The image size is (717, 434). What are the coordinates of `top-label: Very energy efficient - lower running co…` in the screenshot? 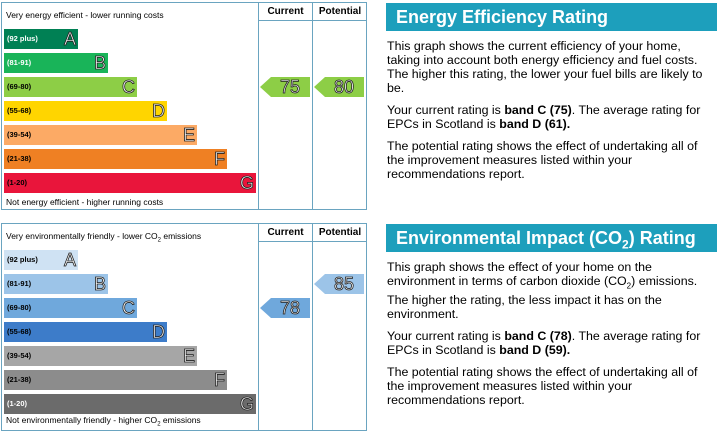 It's located at (85, 15).